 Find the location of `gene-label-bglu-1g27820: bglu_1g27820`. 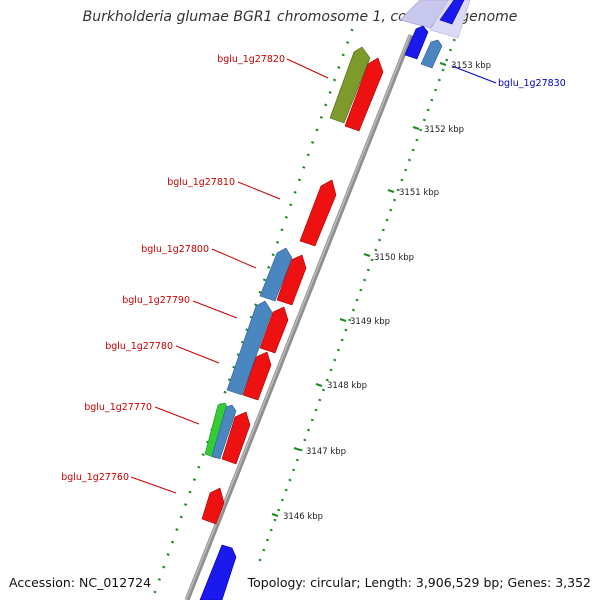

gene-label-bglu-1g27820: bglu_1g27820 is located at coordinates (251, 59).